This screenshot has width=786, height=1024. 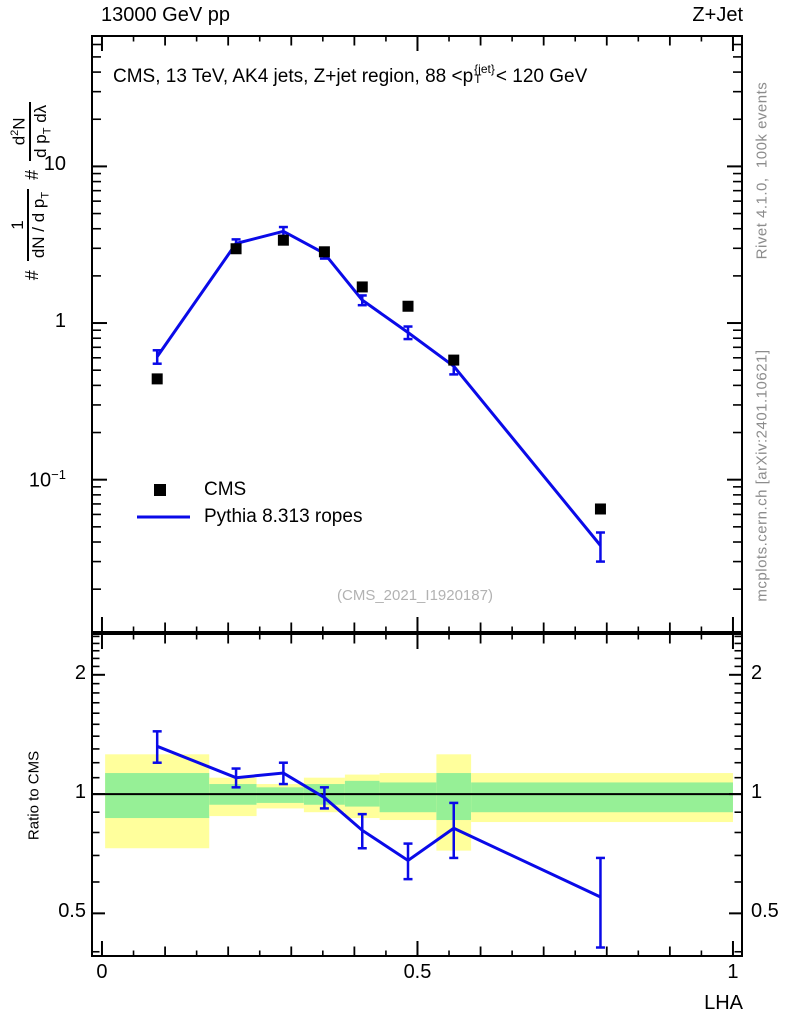 I want to click on legend-pythia-label: Pythia 8.313 ropes, so click(x=283, y=516).